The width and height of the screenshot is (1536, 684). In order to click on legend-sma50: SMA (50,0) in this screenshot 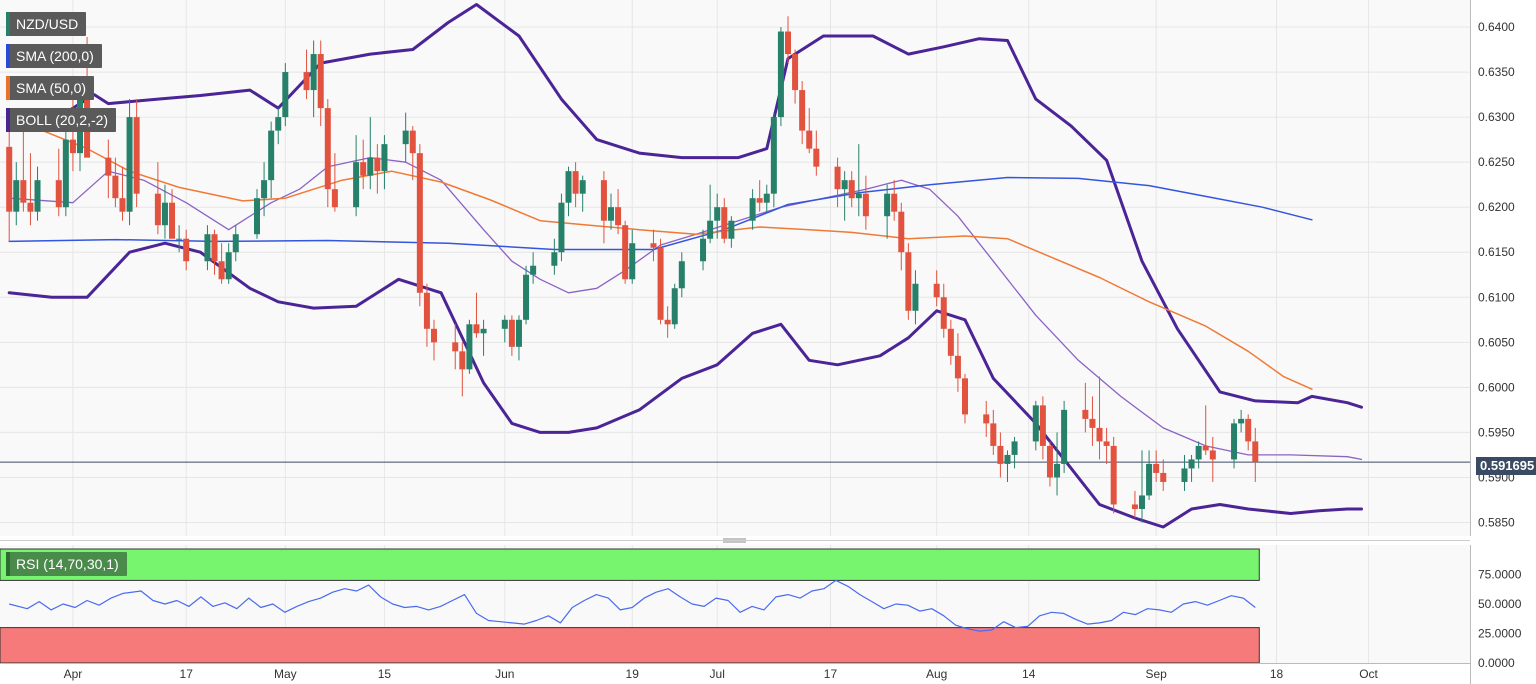, I will do `click(50, 88)`.